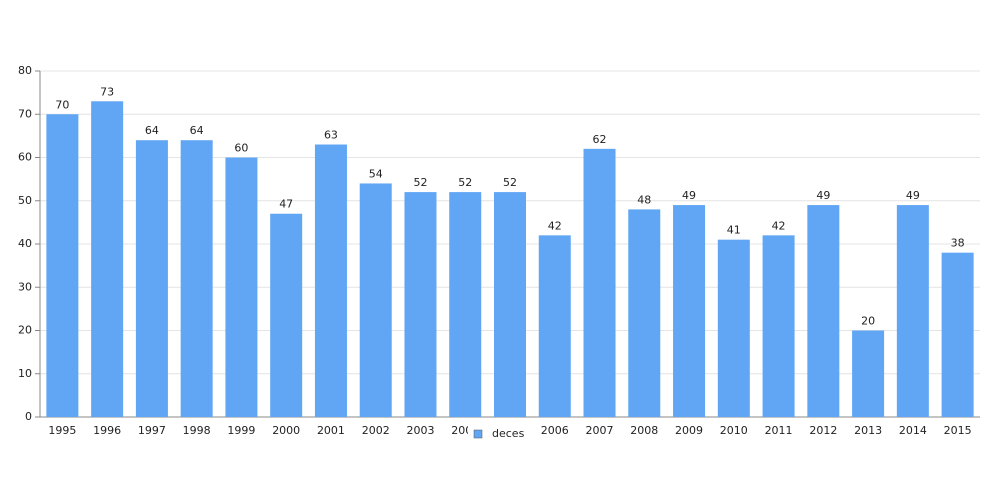 This screenshot has height=504, width=1000. I want to click on y-tick-label: 50, so click(25, 200).